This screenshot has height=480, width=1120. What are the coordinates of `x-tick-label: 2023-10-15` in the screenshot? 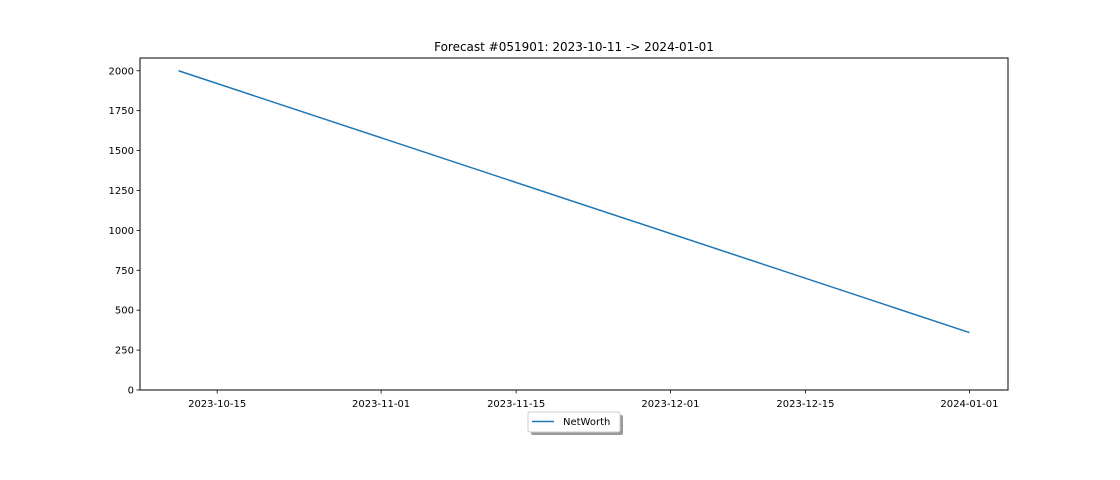 It's located at (217, 404).